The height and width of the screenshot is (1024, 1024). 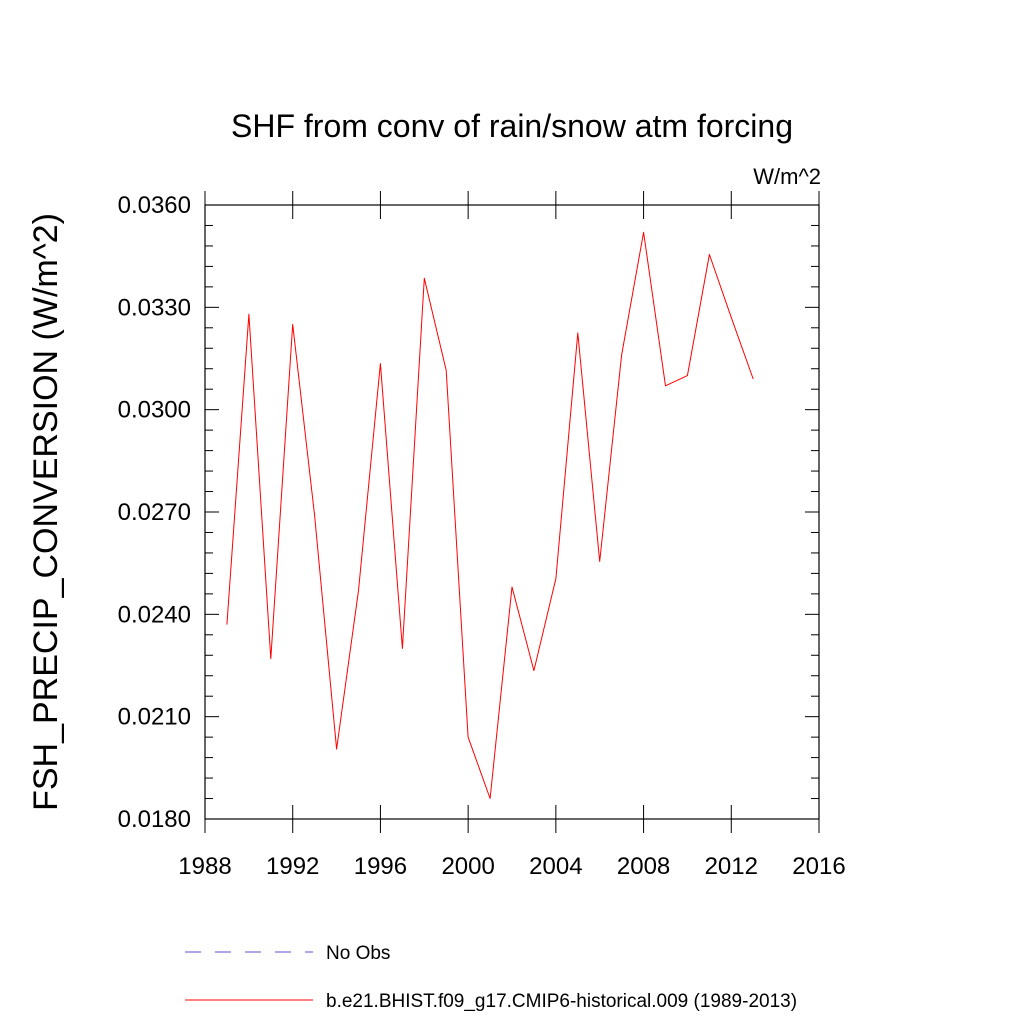 I want to click on y-tick-label: 0.0210, so click(x=154, y=717).